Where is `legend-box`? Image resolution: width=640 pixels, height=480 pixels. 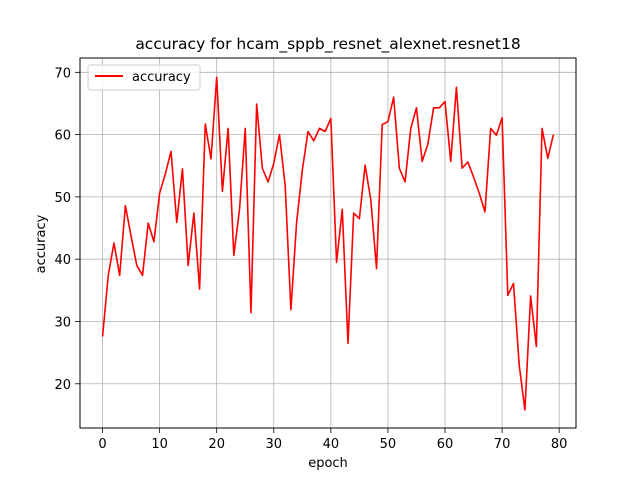
legend-box is located at coordinates (144, 77).